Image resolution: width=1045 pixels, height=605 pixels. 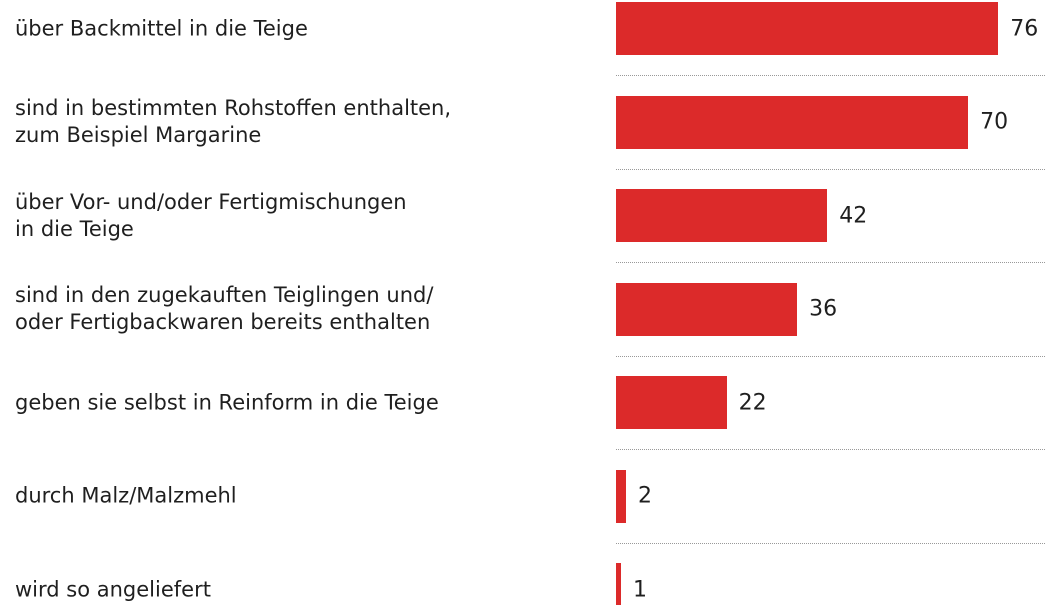 What do you see at coordinates (994, 122) in the screenshot?
I see `value-label: 70` at bounding box center [994, 122].